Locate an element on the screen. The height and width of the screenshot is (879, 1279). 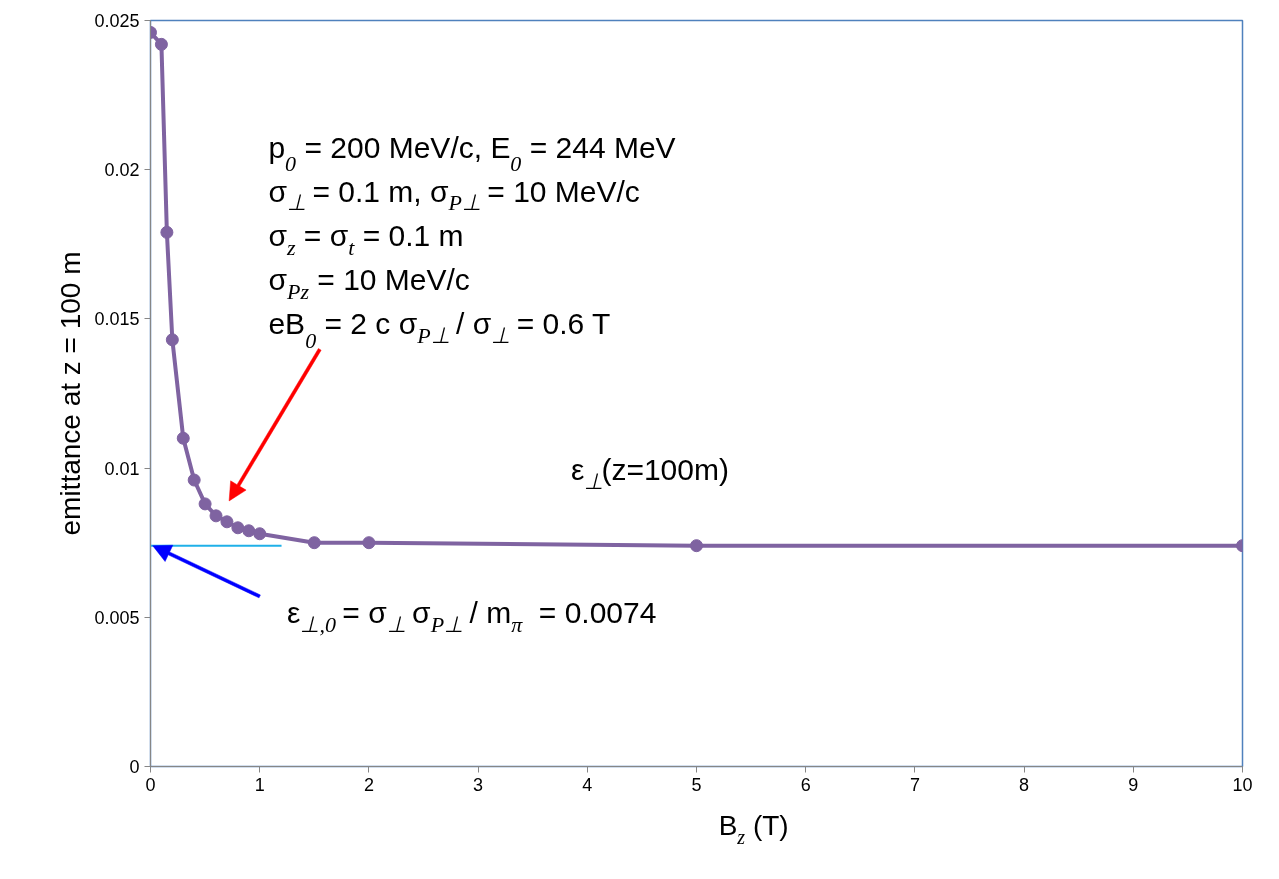
x-tick-label: 7 is located at coordinates (914, 784).